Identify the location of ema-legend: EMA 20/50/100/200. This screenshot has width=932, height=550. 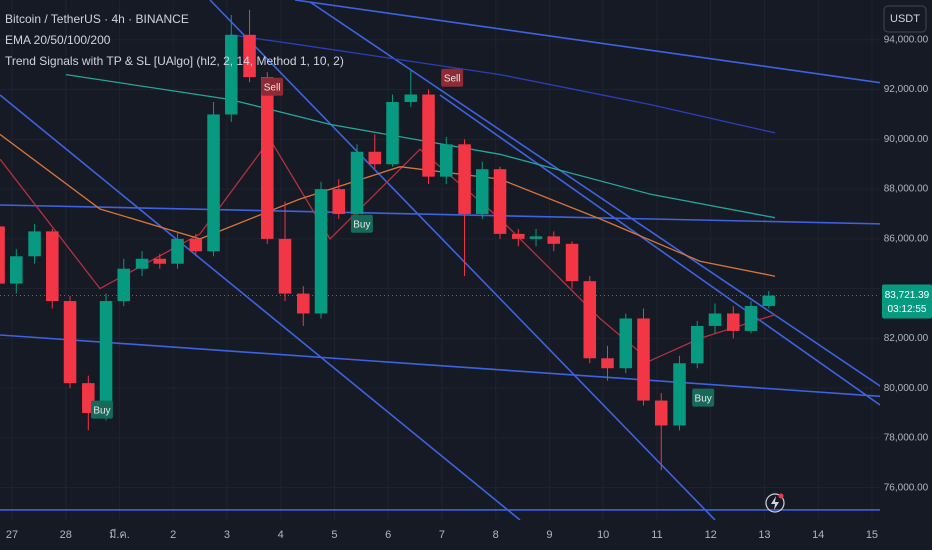
(58, 40).